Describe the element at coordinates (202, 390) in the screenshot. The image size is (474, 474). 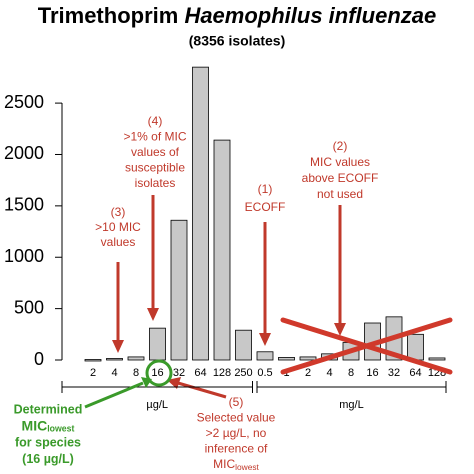
I see `arrow` at that location.